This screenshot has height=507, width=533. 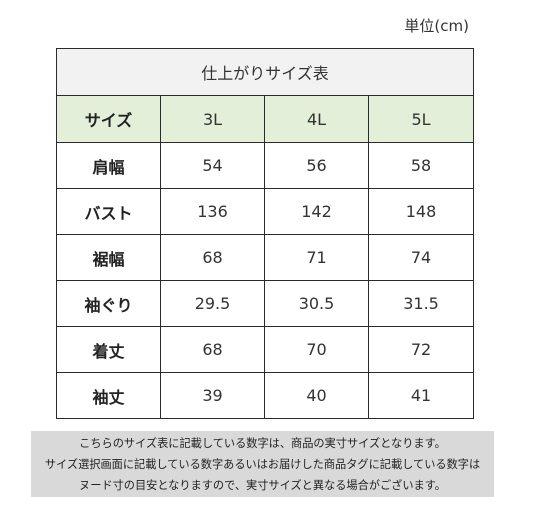 I want to click on table-cell: 56, so click(x=316, y=165).